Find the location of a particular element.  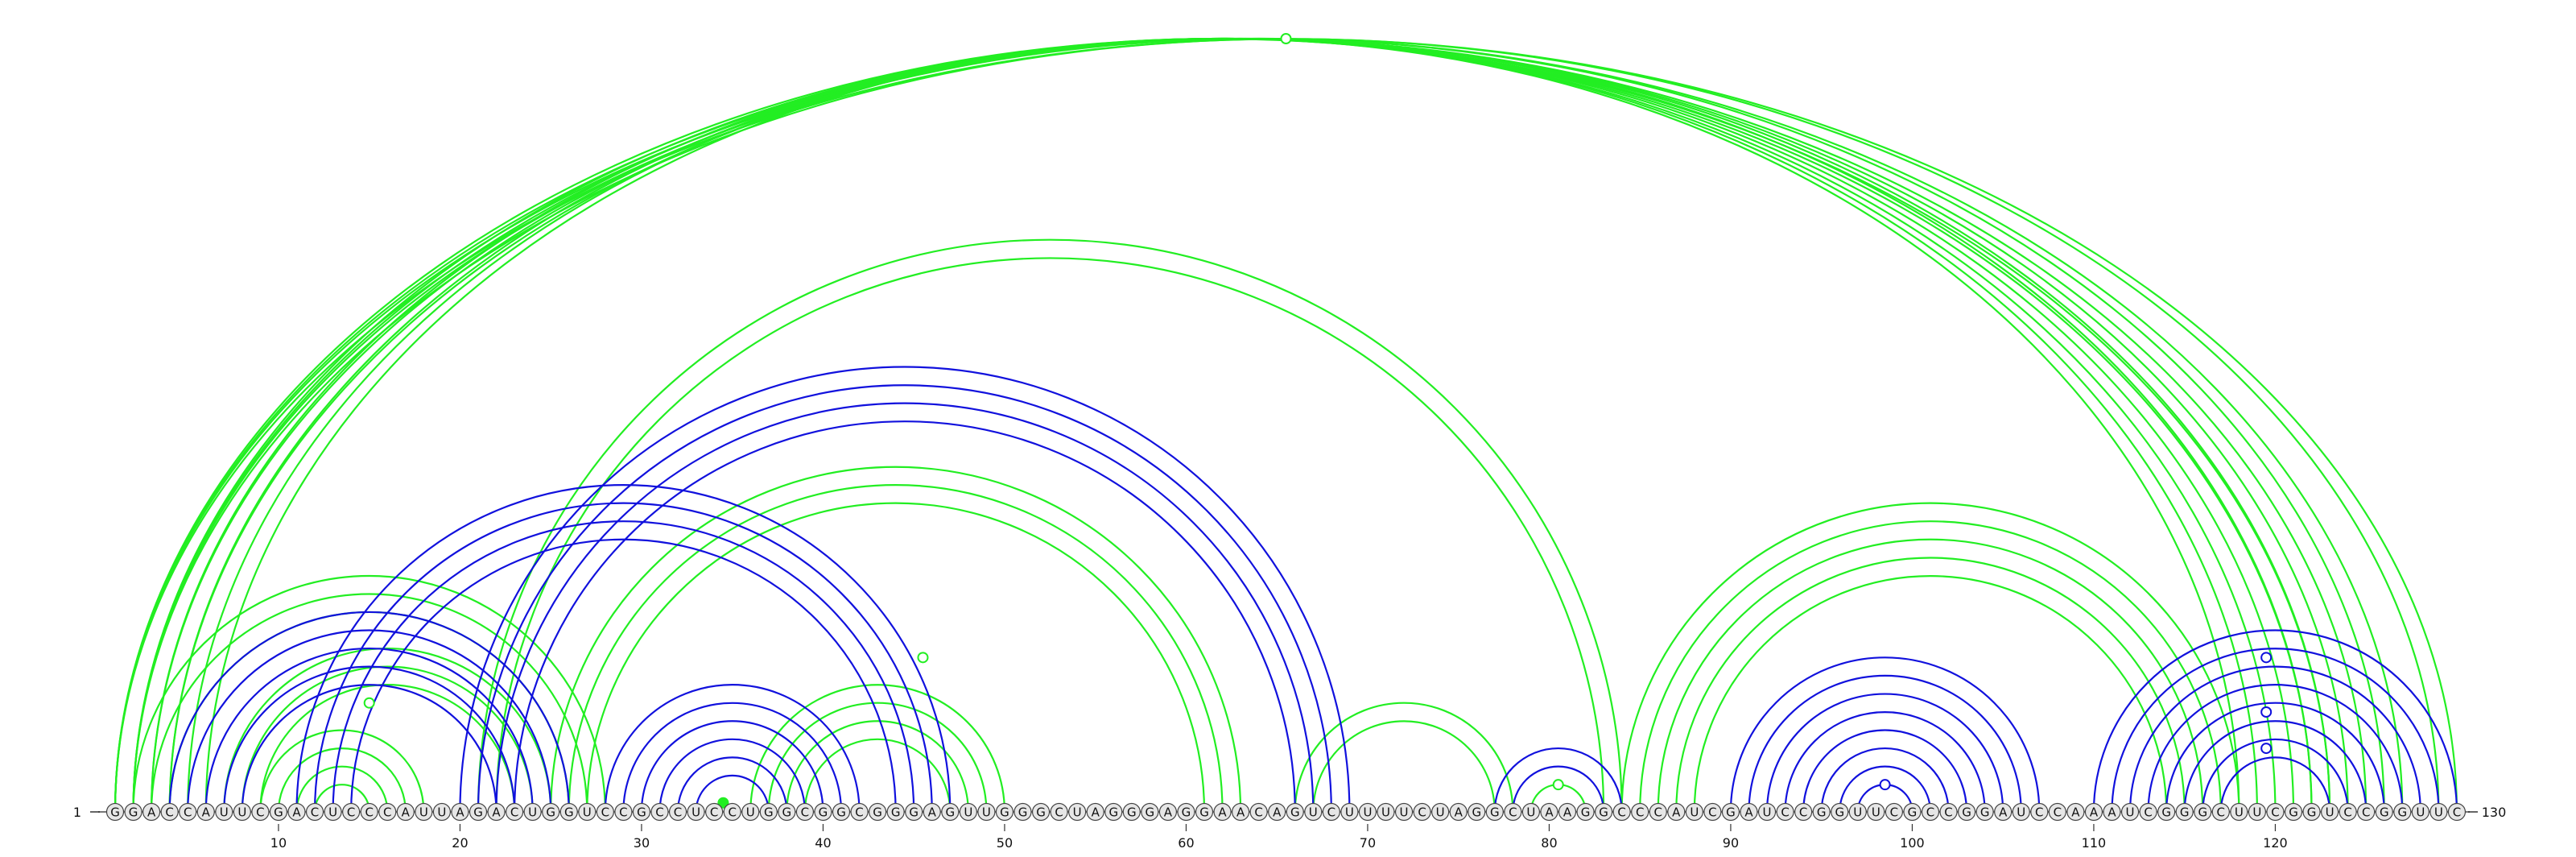

nucleotide-95: G is located at coordinates (1821, 812).